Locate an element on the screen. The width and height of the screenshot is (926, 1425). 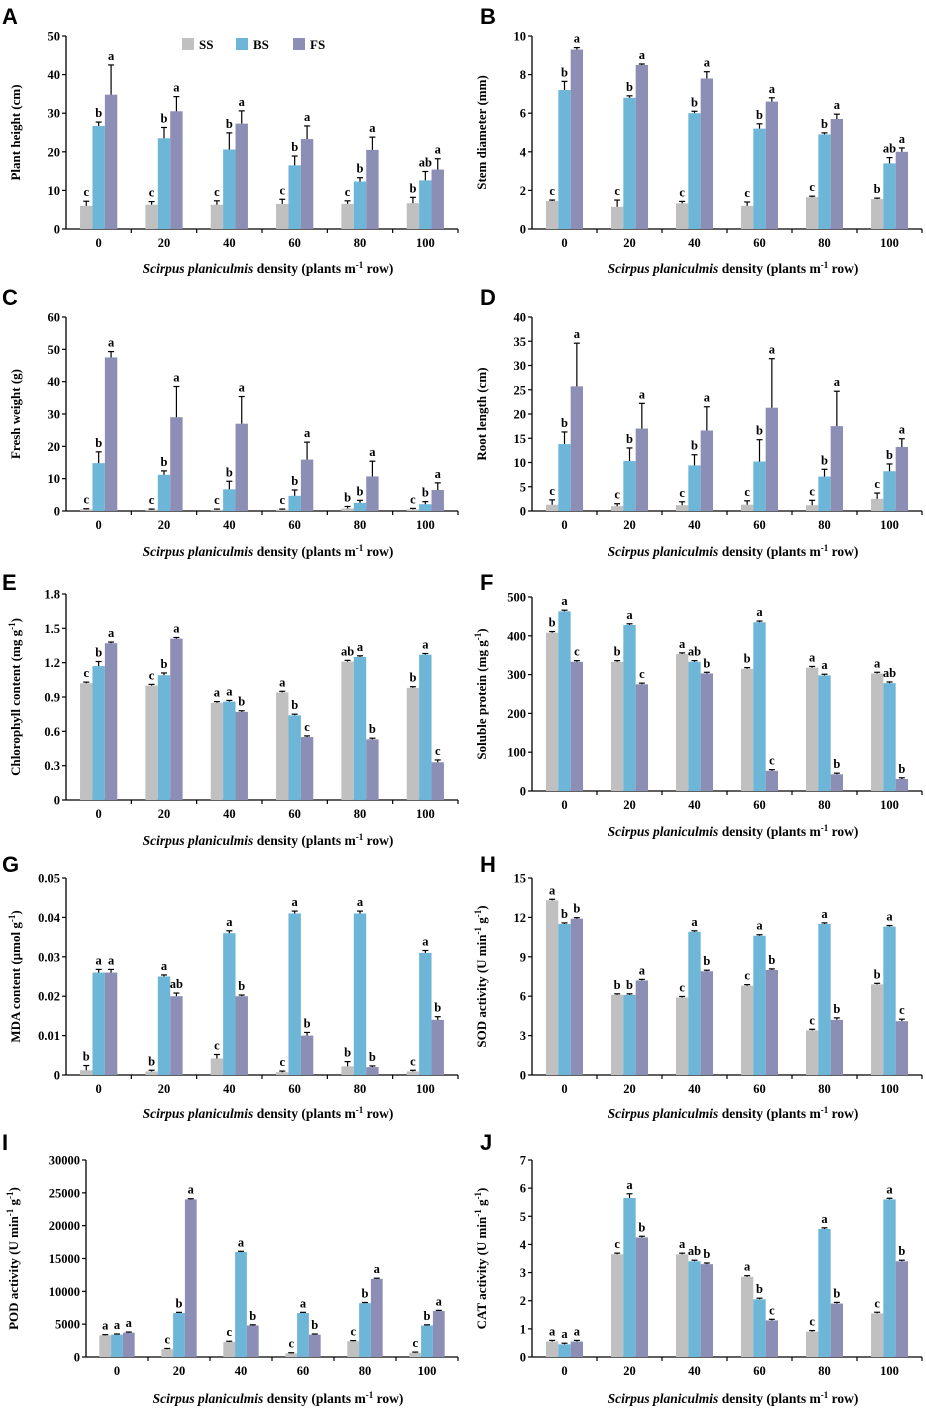
y-axis-label: Chlorophyll content (mg g-1) is located at coordinates (15, 697).